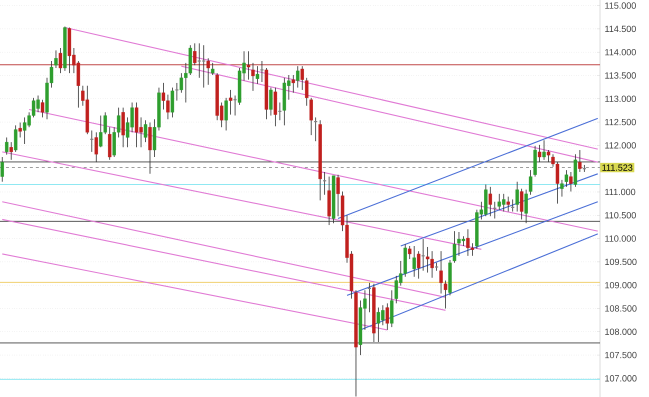 The width and height of the screenshot is (649, 397). I want to click on y-tick-label: 107.000, so click(621, 378).